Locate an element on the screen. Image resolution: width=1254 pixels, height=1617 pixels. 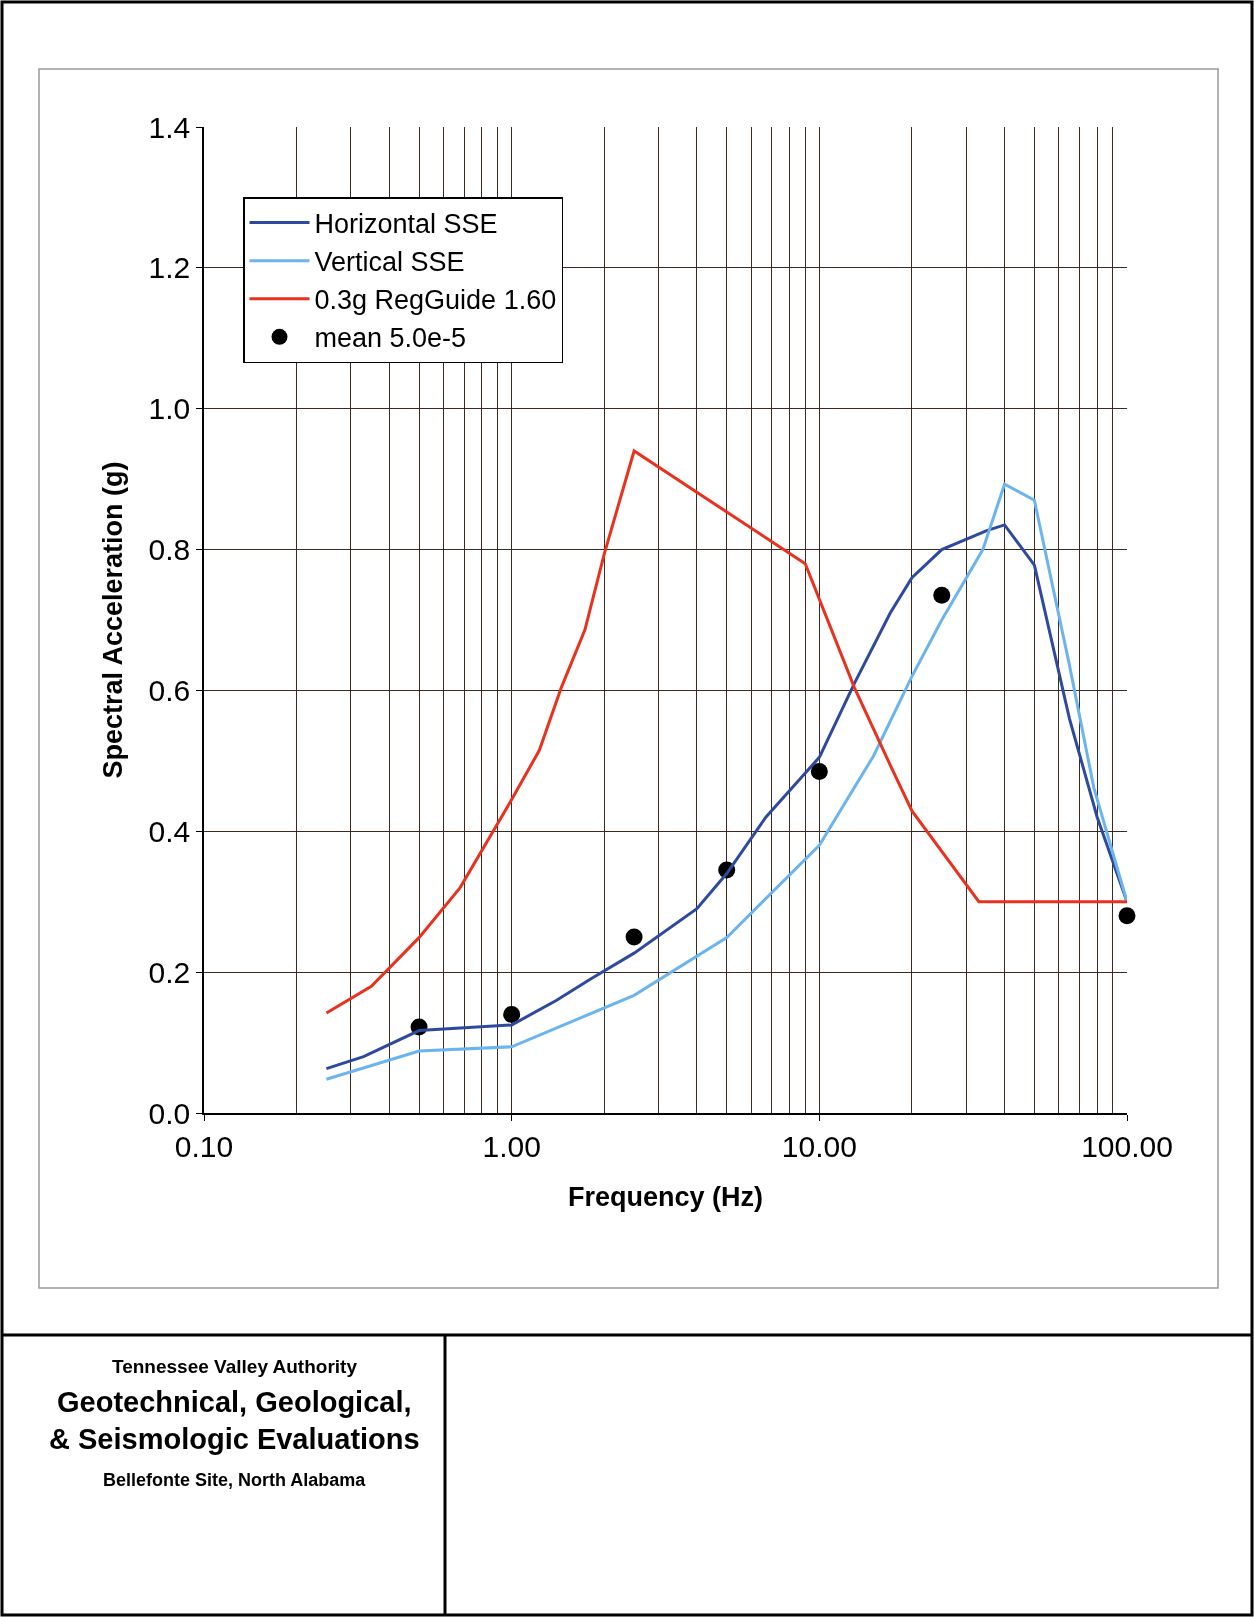
text: Bellefonte Site, North Alabama is located at coordinates (235, 1480).